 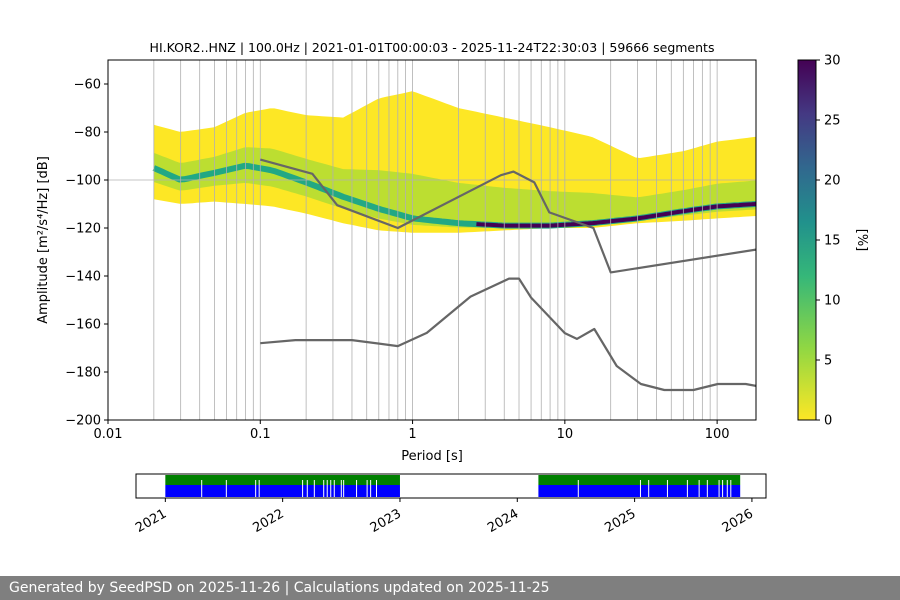 I want to click on timeline-ticks: 2021 2022 2023 2024 2025 2026, so click(x=444, y=517).